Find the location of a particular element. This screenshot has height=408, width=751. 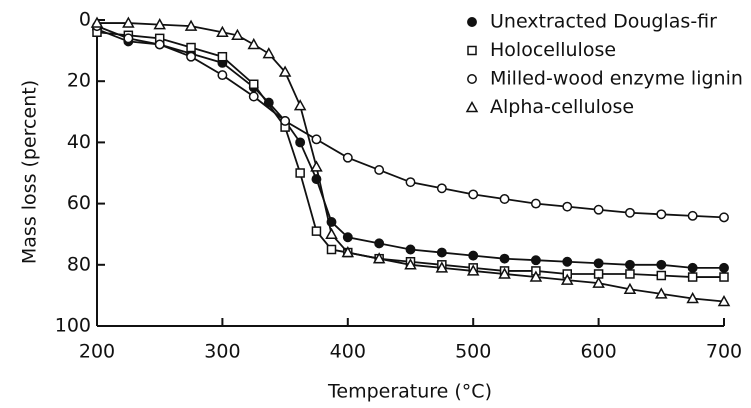

legend-label: Unextracted Douglas-fir is located at coordinates (603, 22).